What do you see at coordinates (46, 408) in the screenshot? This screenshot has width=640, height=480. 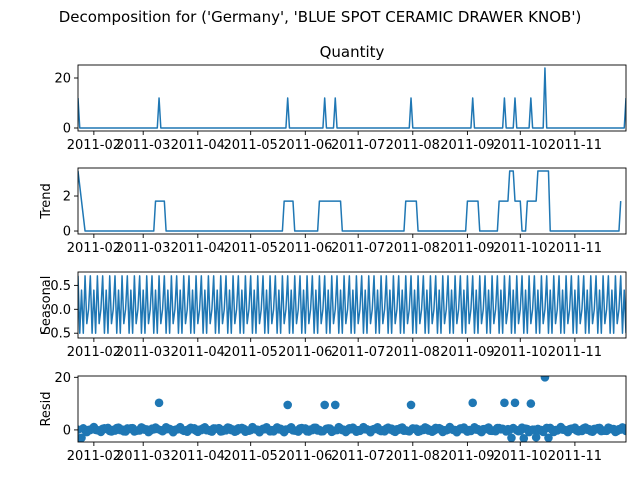 I see `y-axis-label: Resid` at bounding box center [46, 408].